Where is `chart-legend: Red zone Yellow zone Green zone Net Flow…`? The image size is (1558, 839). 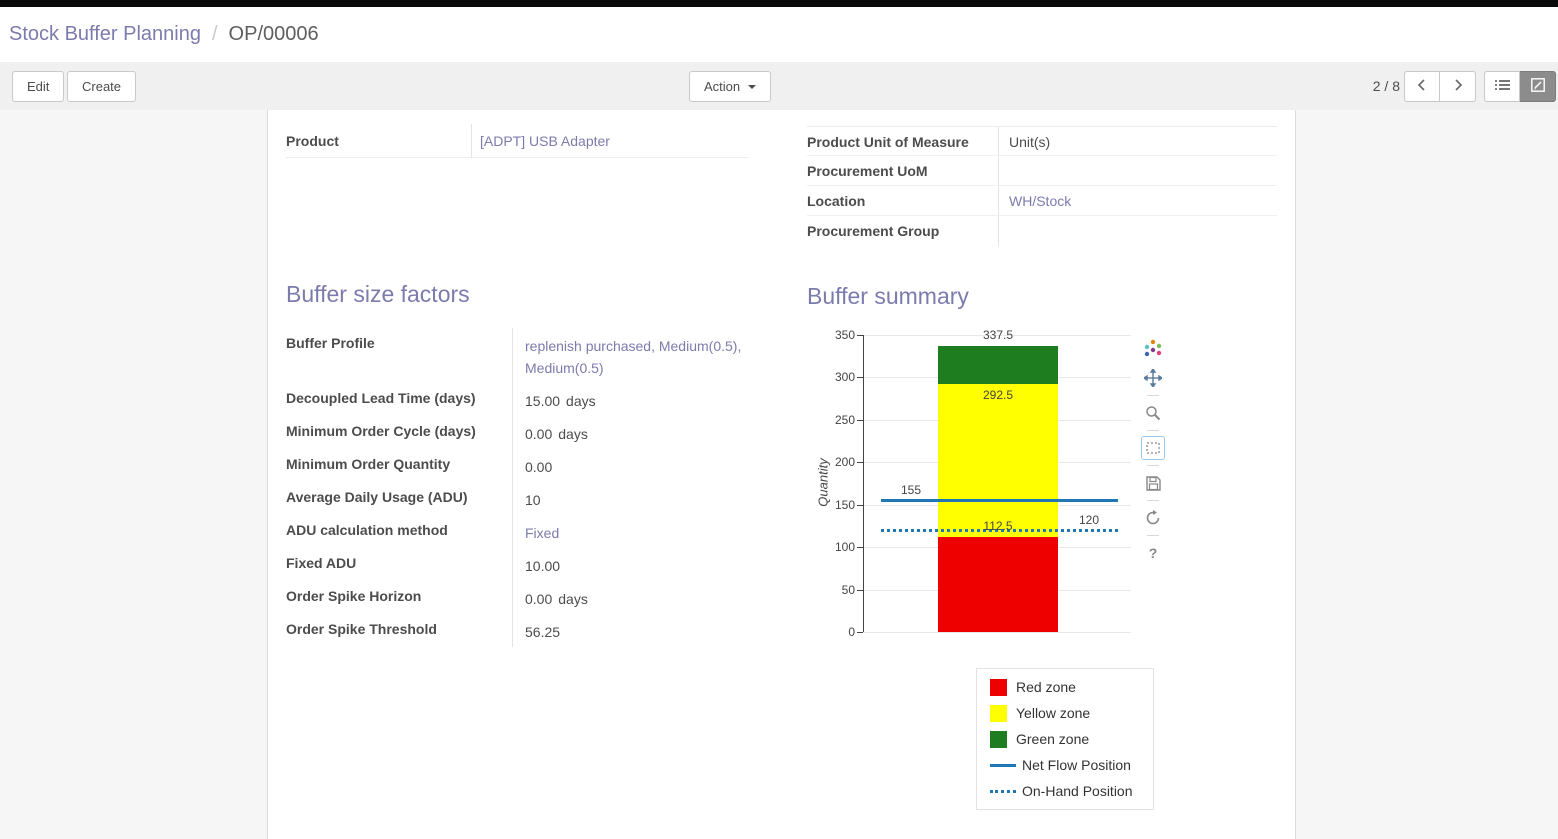
chart-legend: Red zone Yellow zone Green zone Net Flow… is located at coordinates (1065, 739).